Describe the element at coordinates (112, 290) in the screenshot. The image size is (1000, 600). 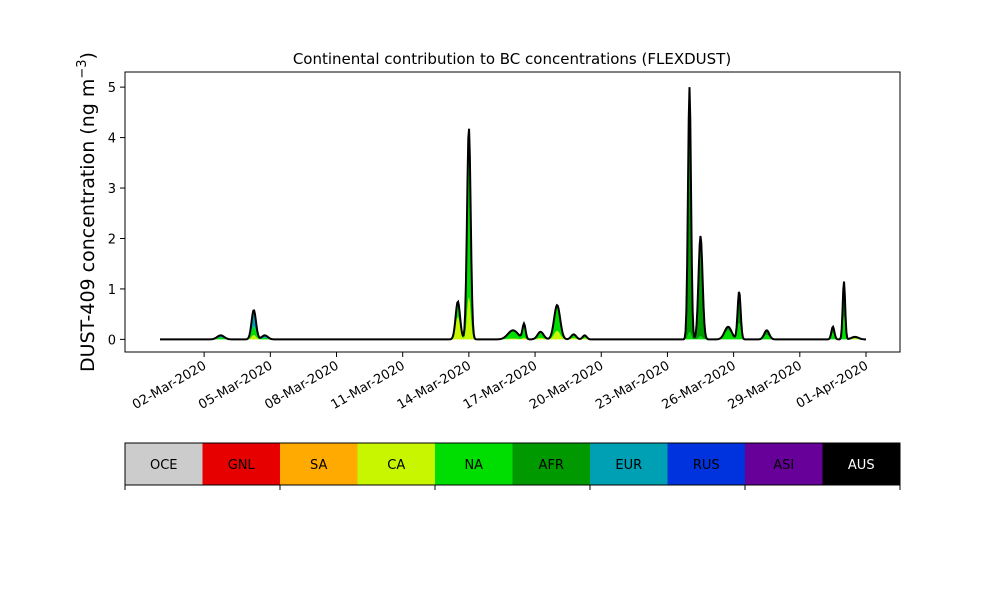
I see `y-tick-label: 1` at that location.